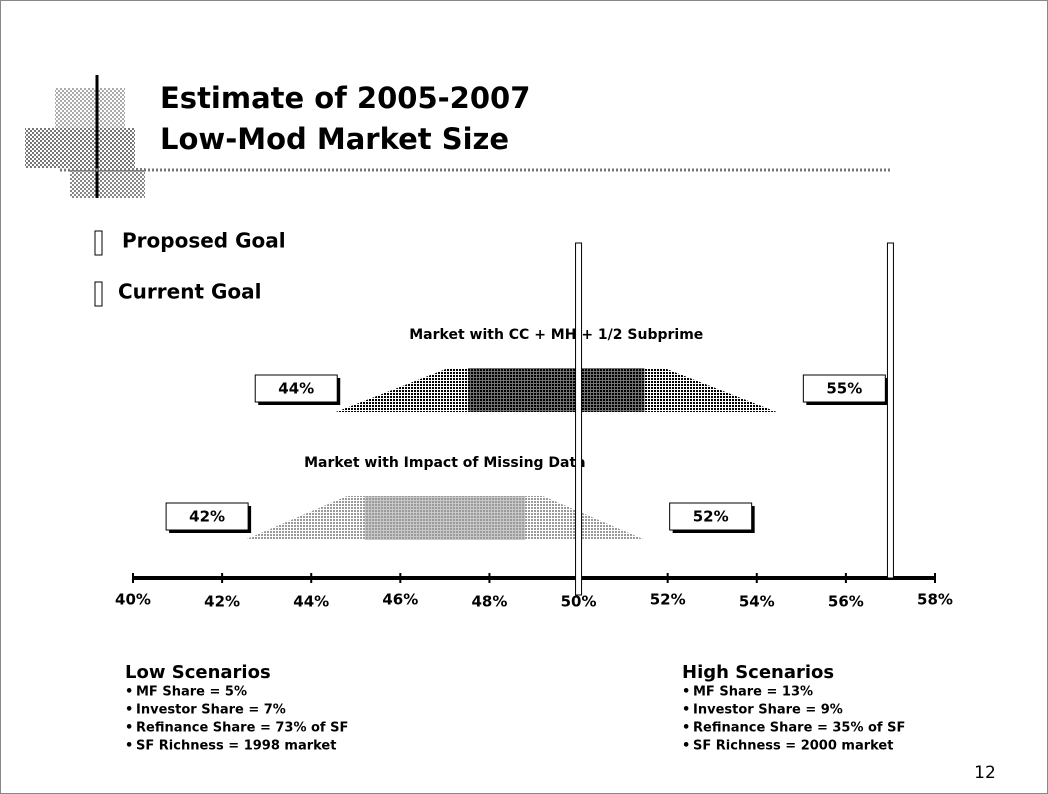 Image resolution: width=1048 pixels, height=794 pixels. Describe the element at coordinates (334, 139) in the screenshot. I see `title-line: Low-Mod Market Size` at that location.